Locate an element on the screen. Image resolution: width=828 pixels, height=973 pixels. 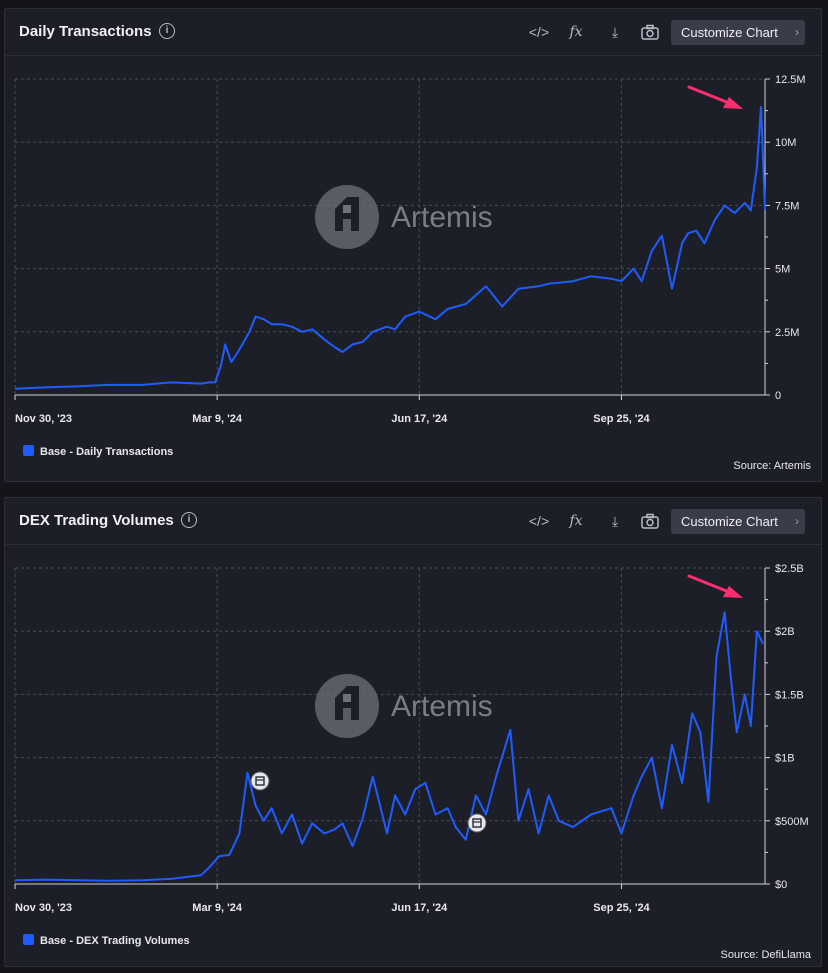
y-tick-label: 10M is located at coordinates (785, 143).